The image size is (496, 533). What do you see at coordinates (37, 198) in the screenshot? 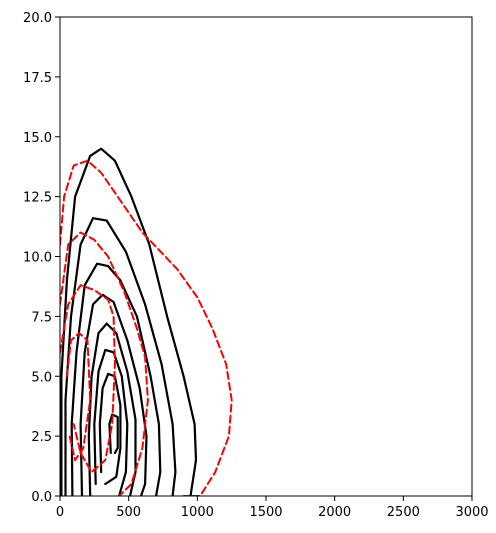
I see `y-tick-label: 12.5` at bounding box center [37, 198].